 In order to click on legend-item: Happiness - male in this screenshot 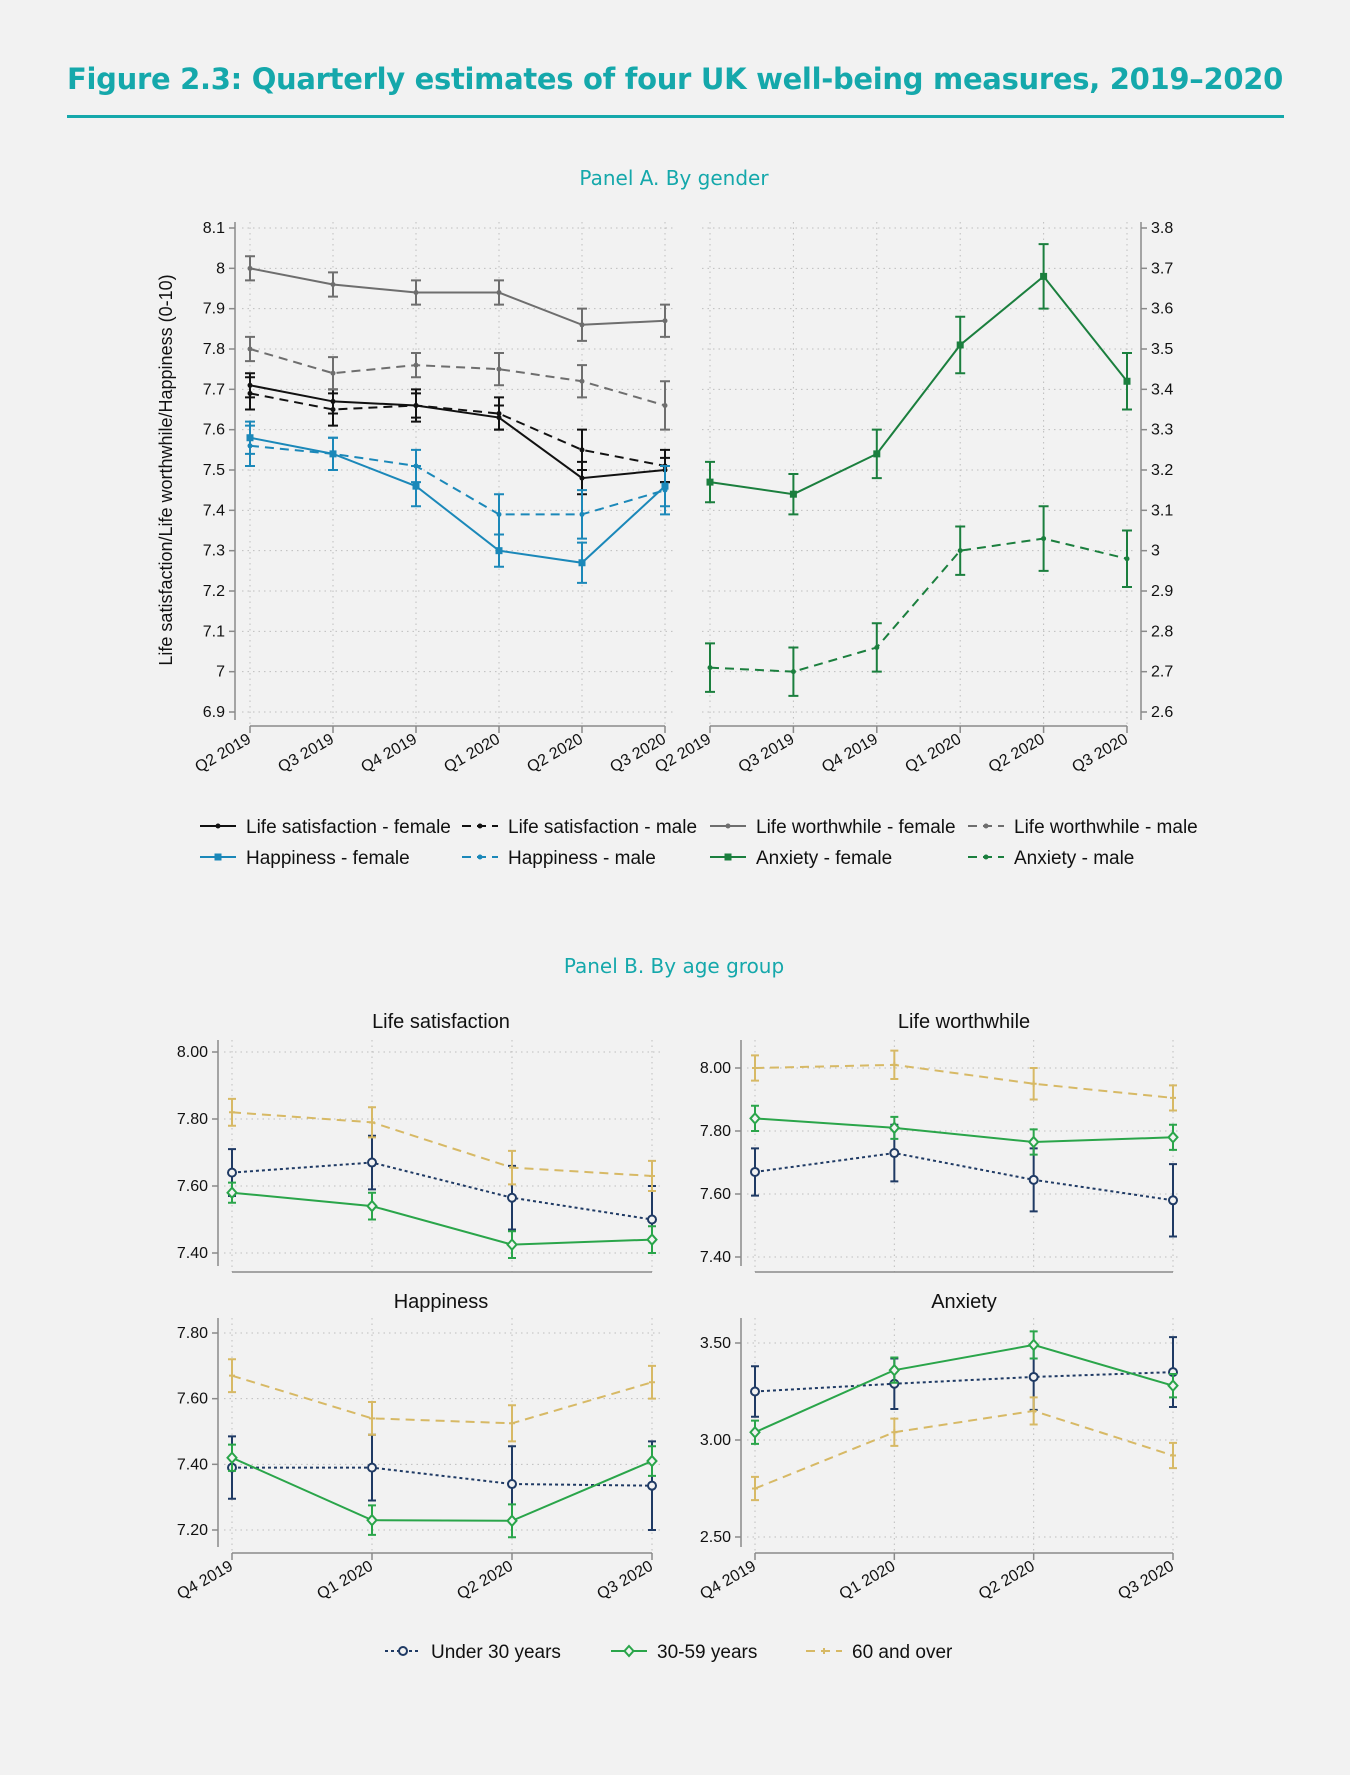, I will do `click(559, 858)`.